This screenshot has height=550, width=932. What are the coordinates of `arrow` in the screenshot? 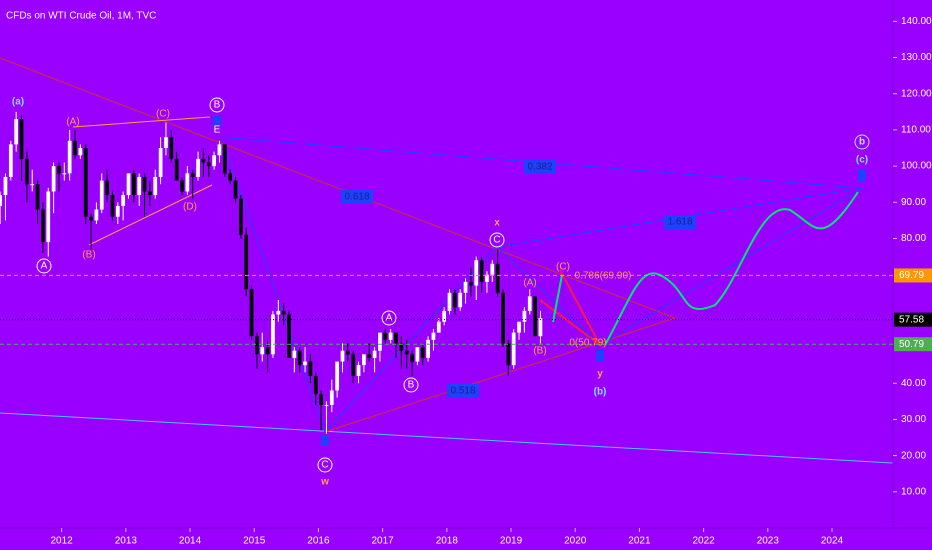 It's located at (570, 307).